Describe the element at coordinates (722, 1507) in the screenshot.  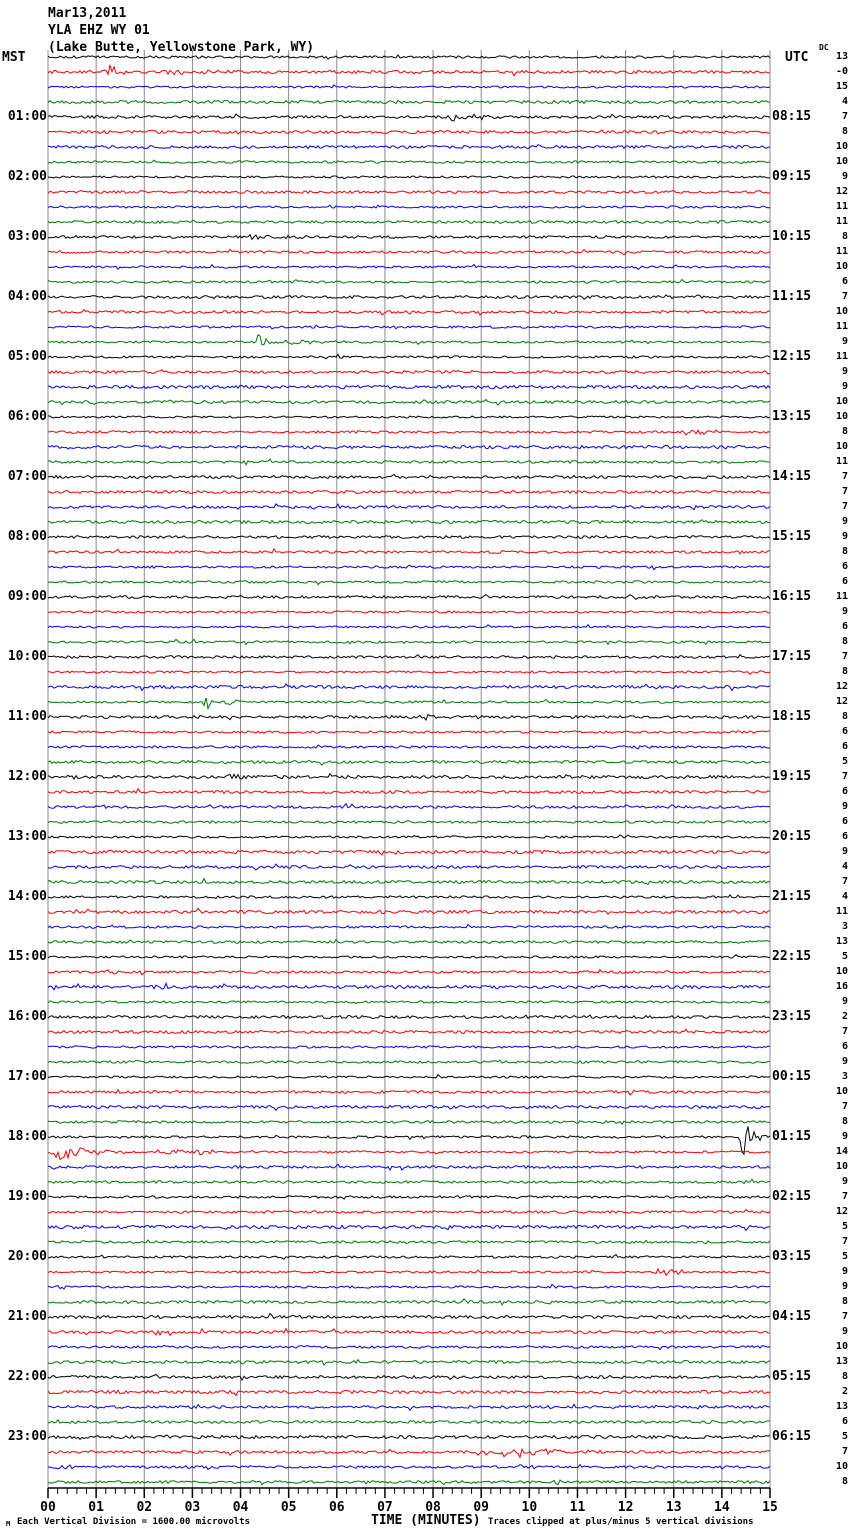
I see `x-axis-tick-label: 14` at that location.